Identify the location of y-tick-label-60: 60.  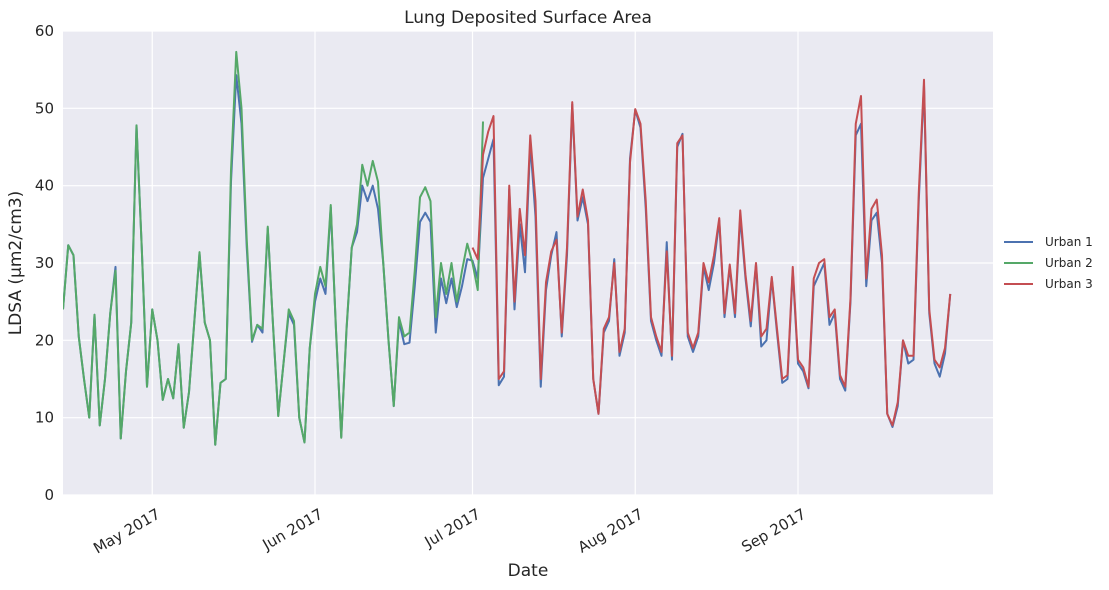
(44, 31).